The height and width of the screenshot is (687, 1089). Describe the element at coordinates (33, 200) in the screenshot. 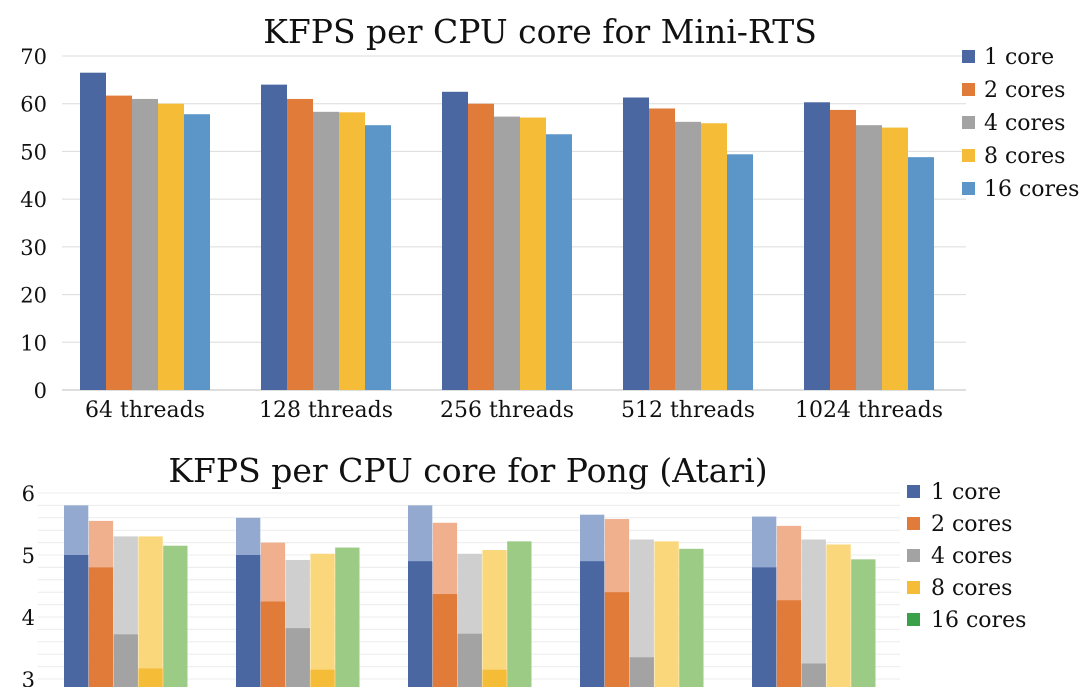

I see `y-tick-label: 40` at that location.